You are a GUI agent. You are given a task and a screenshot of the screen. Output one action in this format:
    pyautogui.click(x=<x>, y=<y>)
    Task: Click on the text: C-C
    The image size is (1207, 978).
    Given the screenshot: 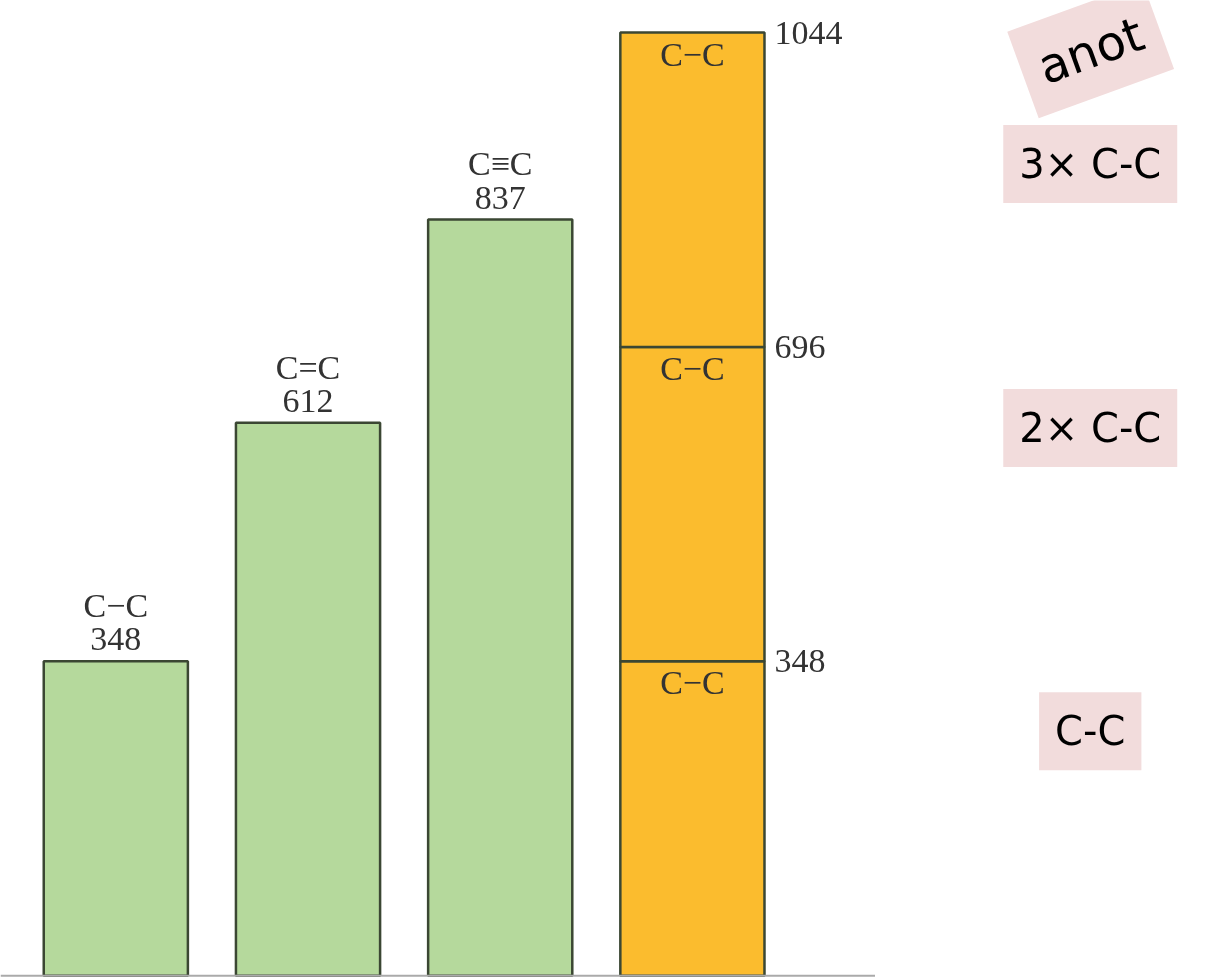 What is the action you would take?
    pyautogui.click(x=1090, y=731)
    